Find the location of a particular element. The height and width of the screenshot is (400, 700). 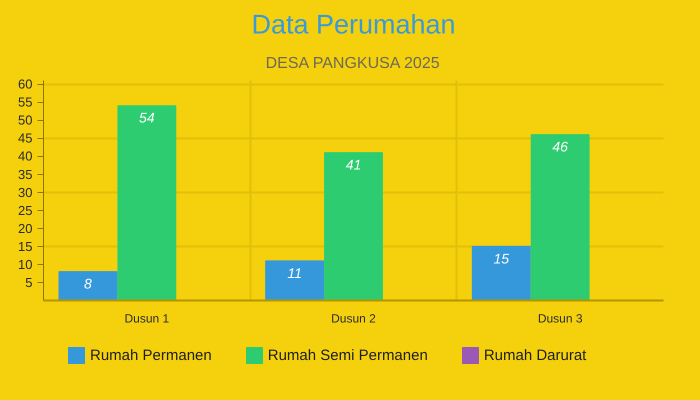

y-tick-label: 40 is located at coordinates (25, 156).